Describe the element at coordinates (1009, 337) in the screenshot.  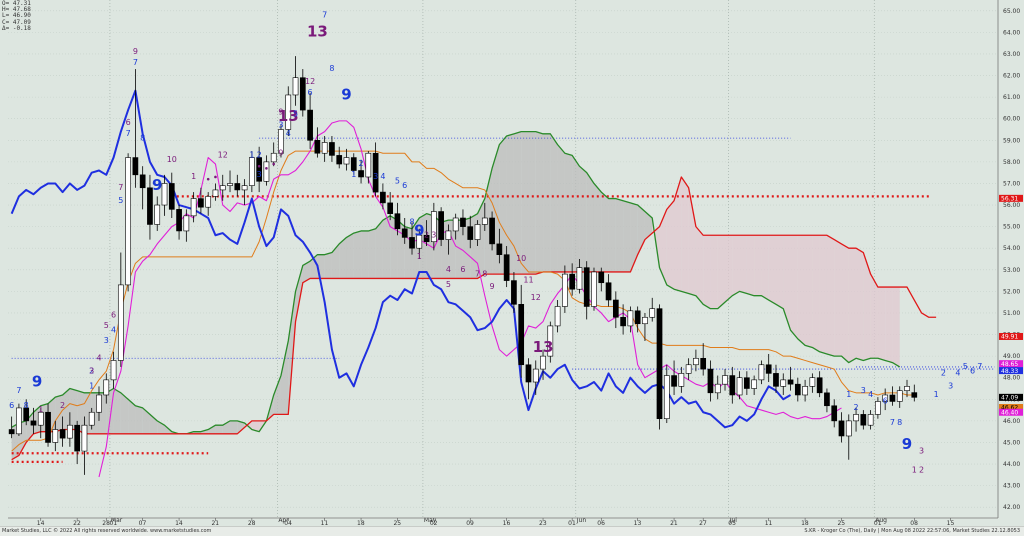
I see `price-flag-label: 49.91` at that location.